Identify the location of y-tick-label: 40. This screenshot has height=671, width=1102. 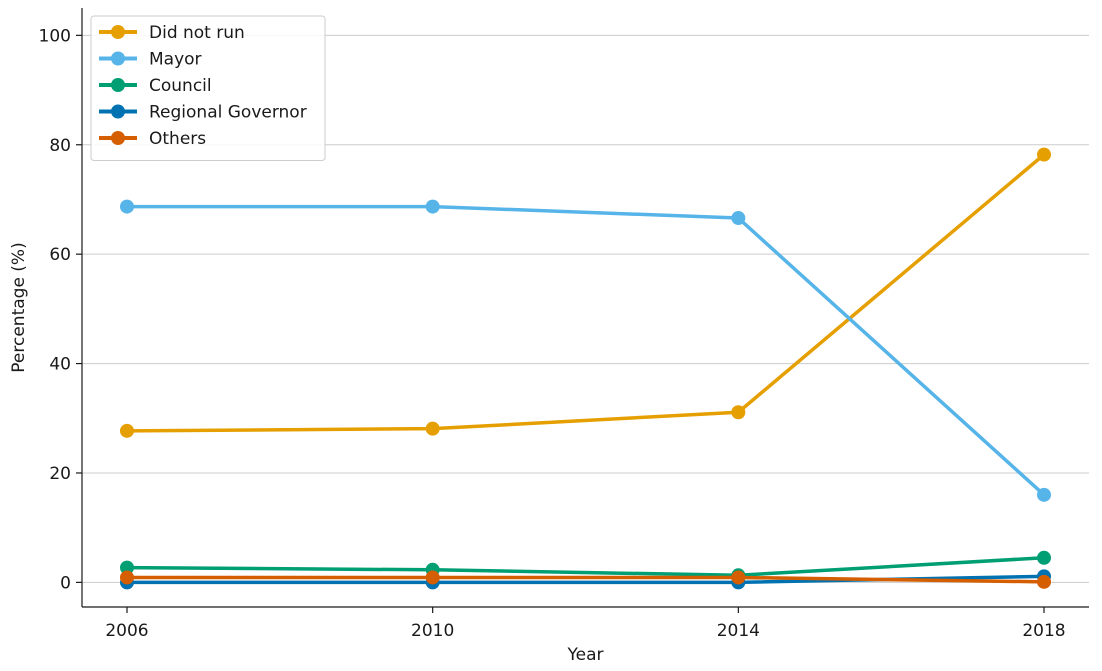
(60, 365).